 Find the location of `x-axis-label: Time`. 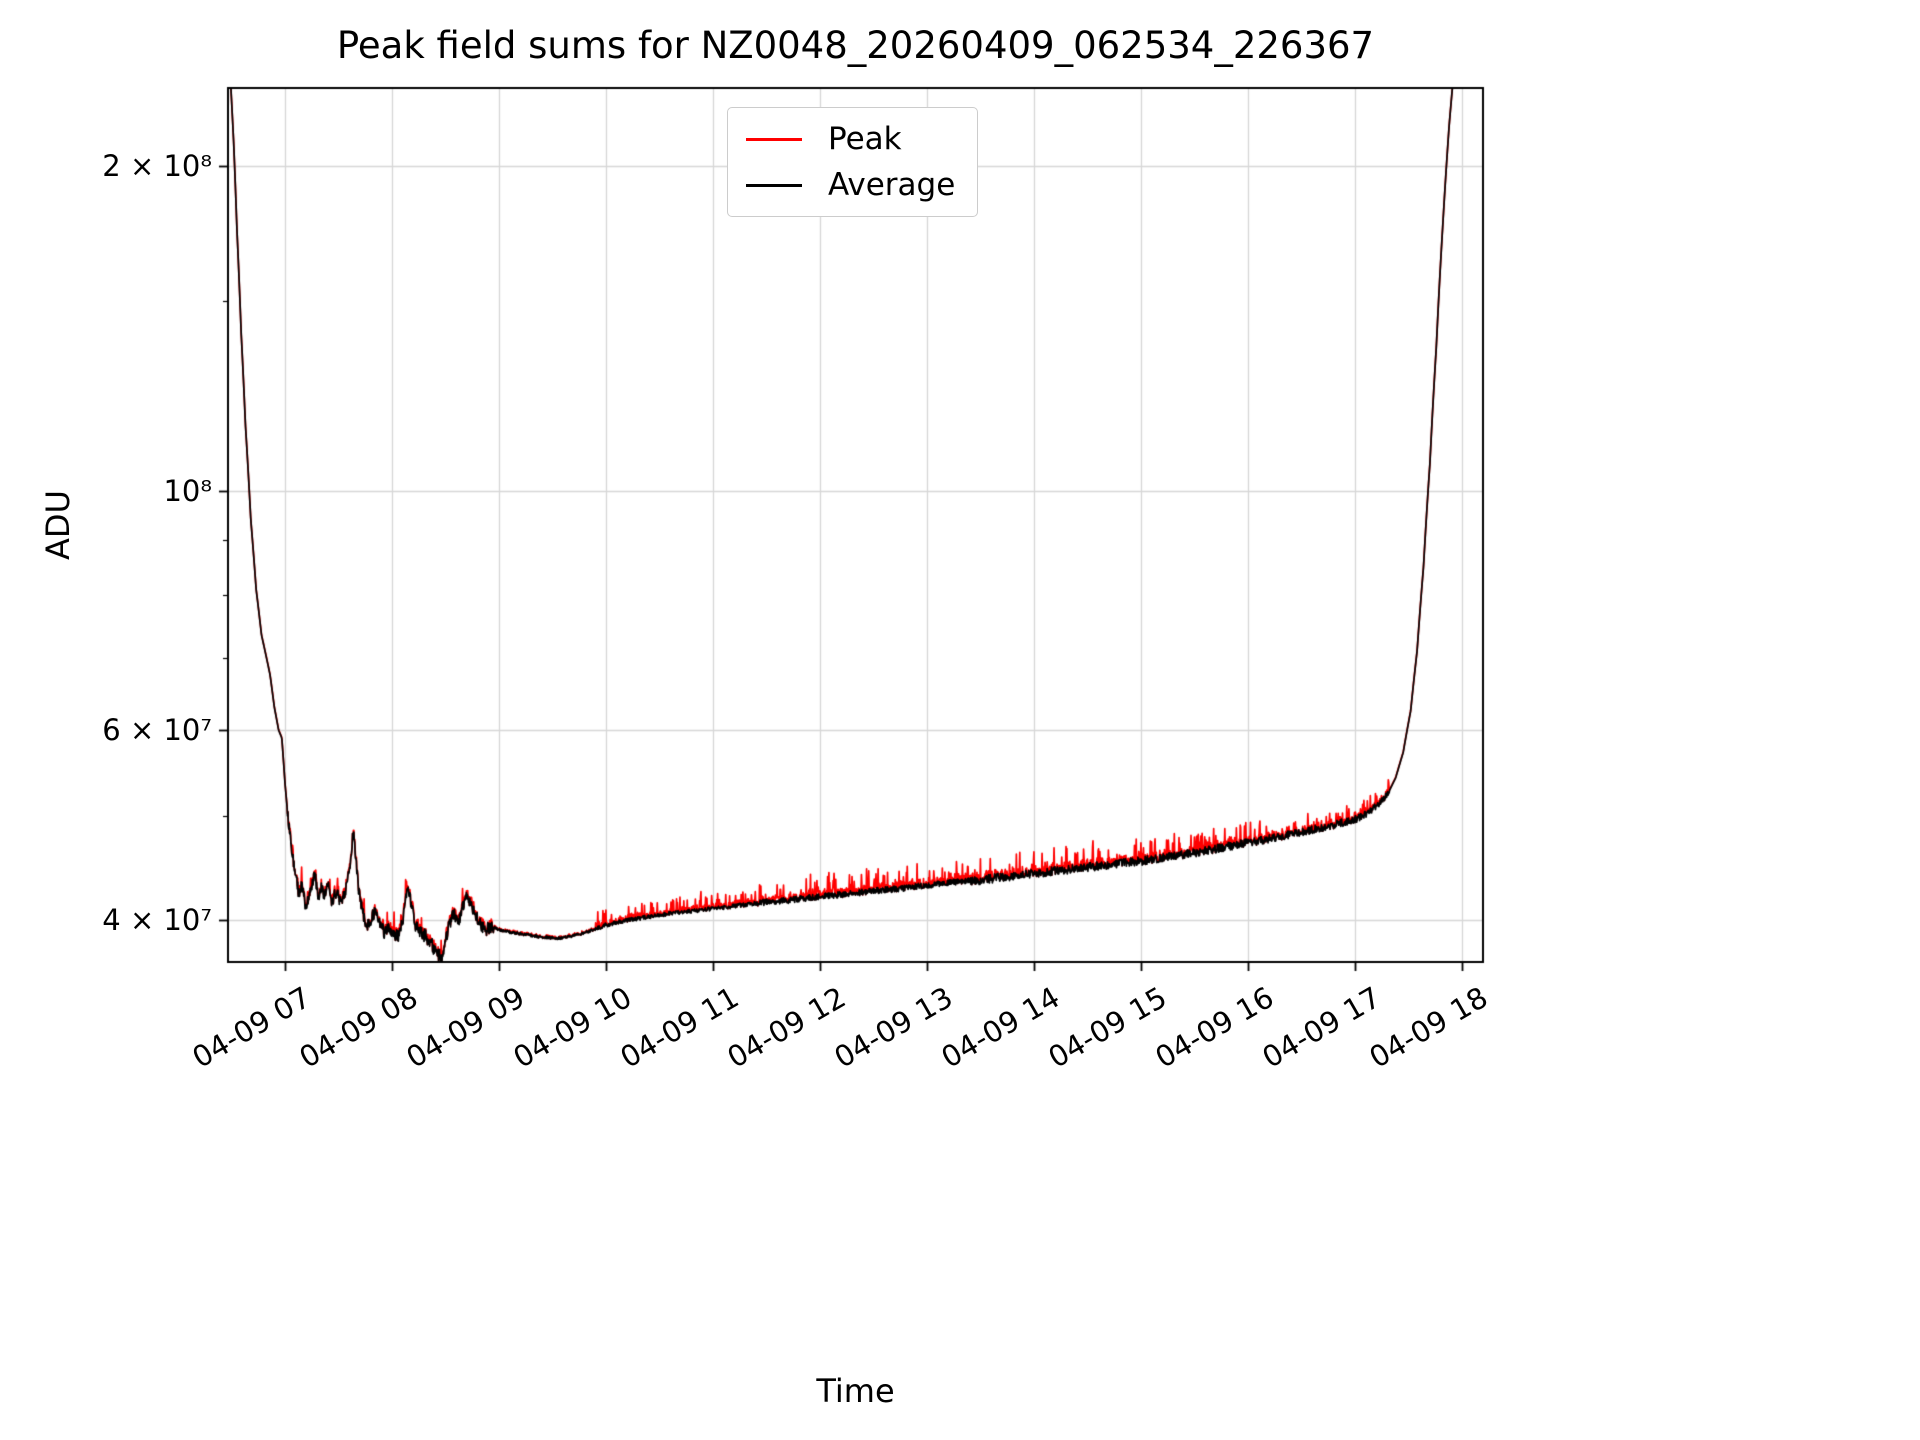

x-axis-label: Time is located at coordinates (855, 1391).